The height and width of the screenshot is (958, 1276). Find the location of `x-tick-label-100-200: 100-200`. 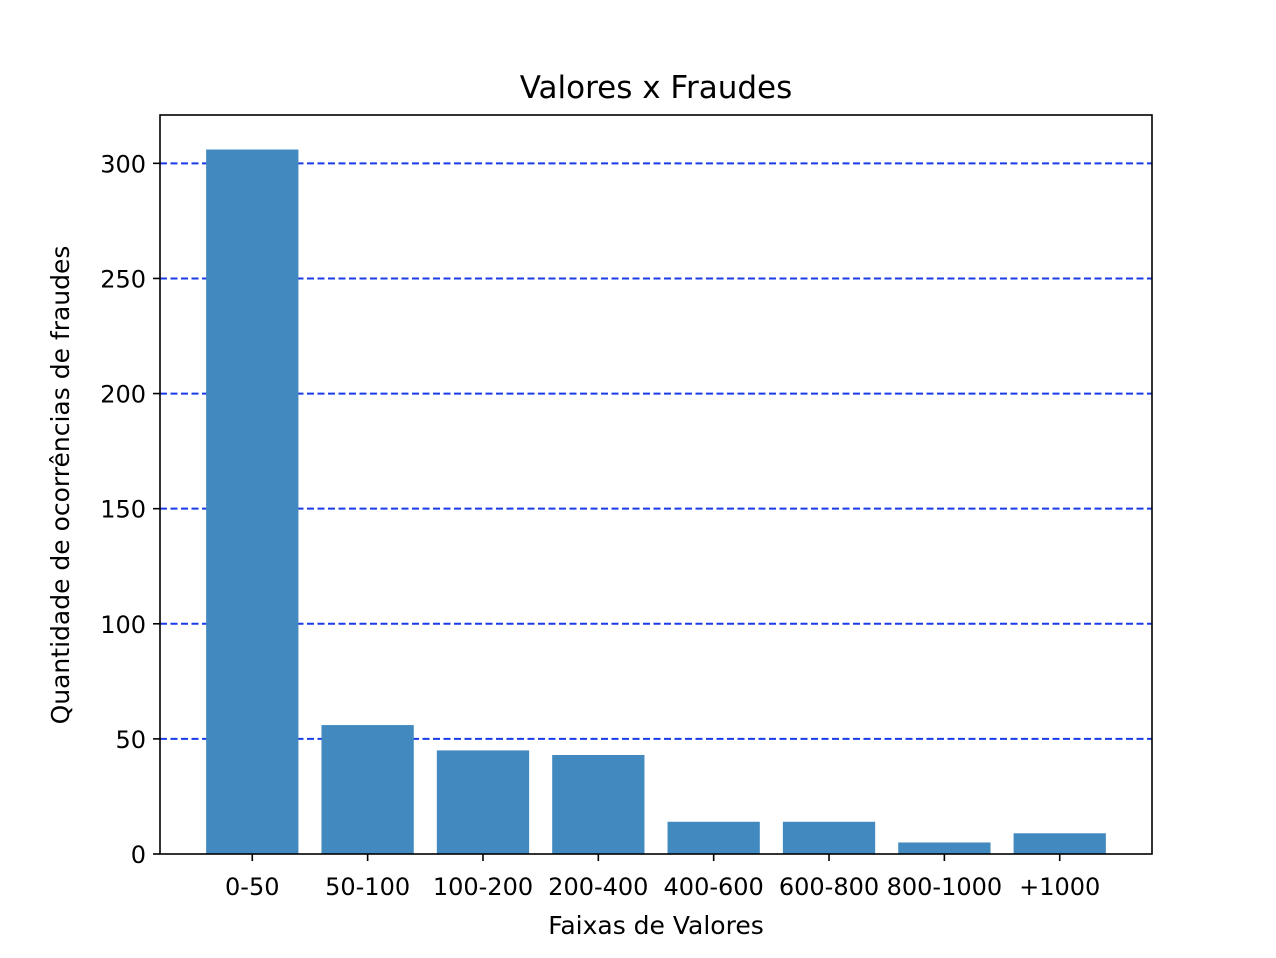

x-tick-label-100-200: 100-200 is located at coordinates (483, 887).